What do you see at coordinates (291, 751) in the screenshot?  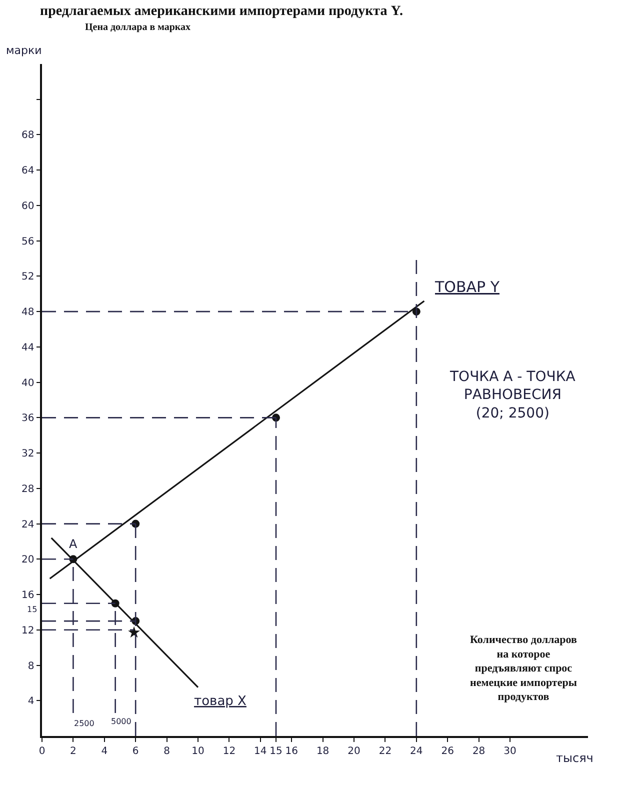 I see `x-tick-label: 16` at bounding box center [291, 751].